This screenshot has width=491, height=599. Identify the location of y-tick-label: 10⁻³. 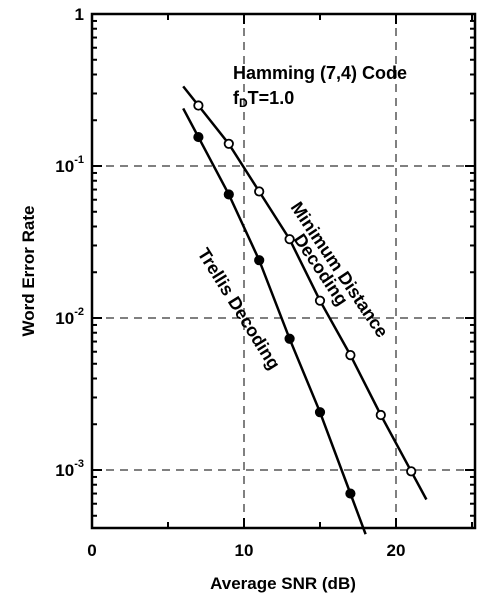
(69, 469).